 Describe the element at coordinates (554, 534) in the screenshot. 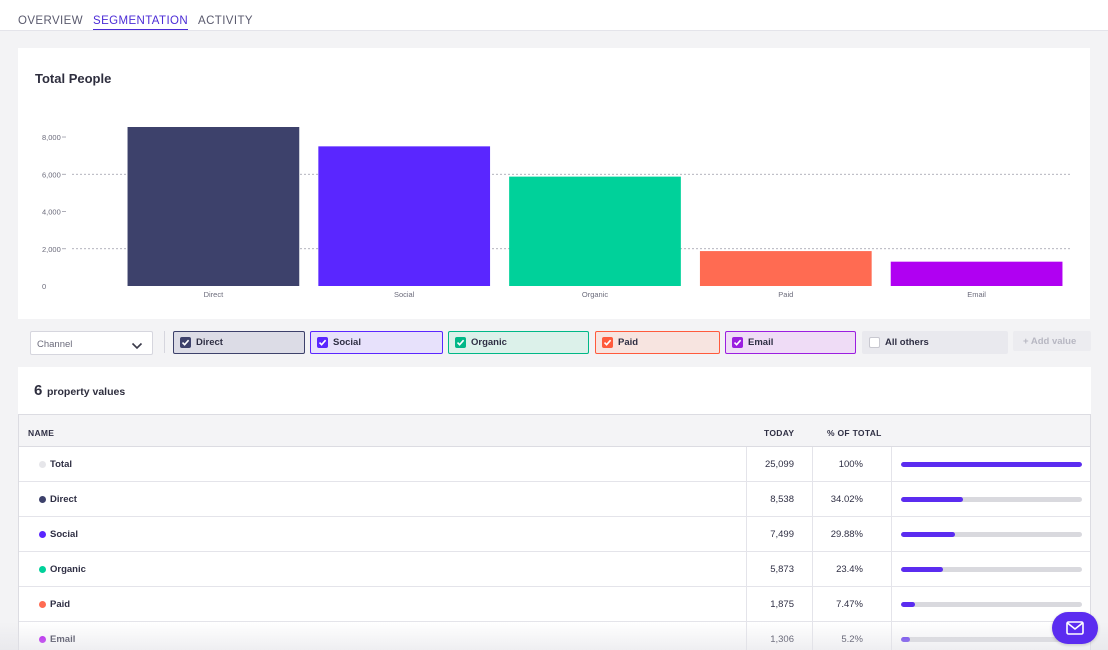

I see `table-row: Social 7,499 29.88%` at that location.